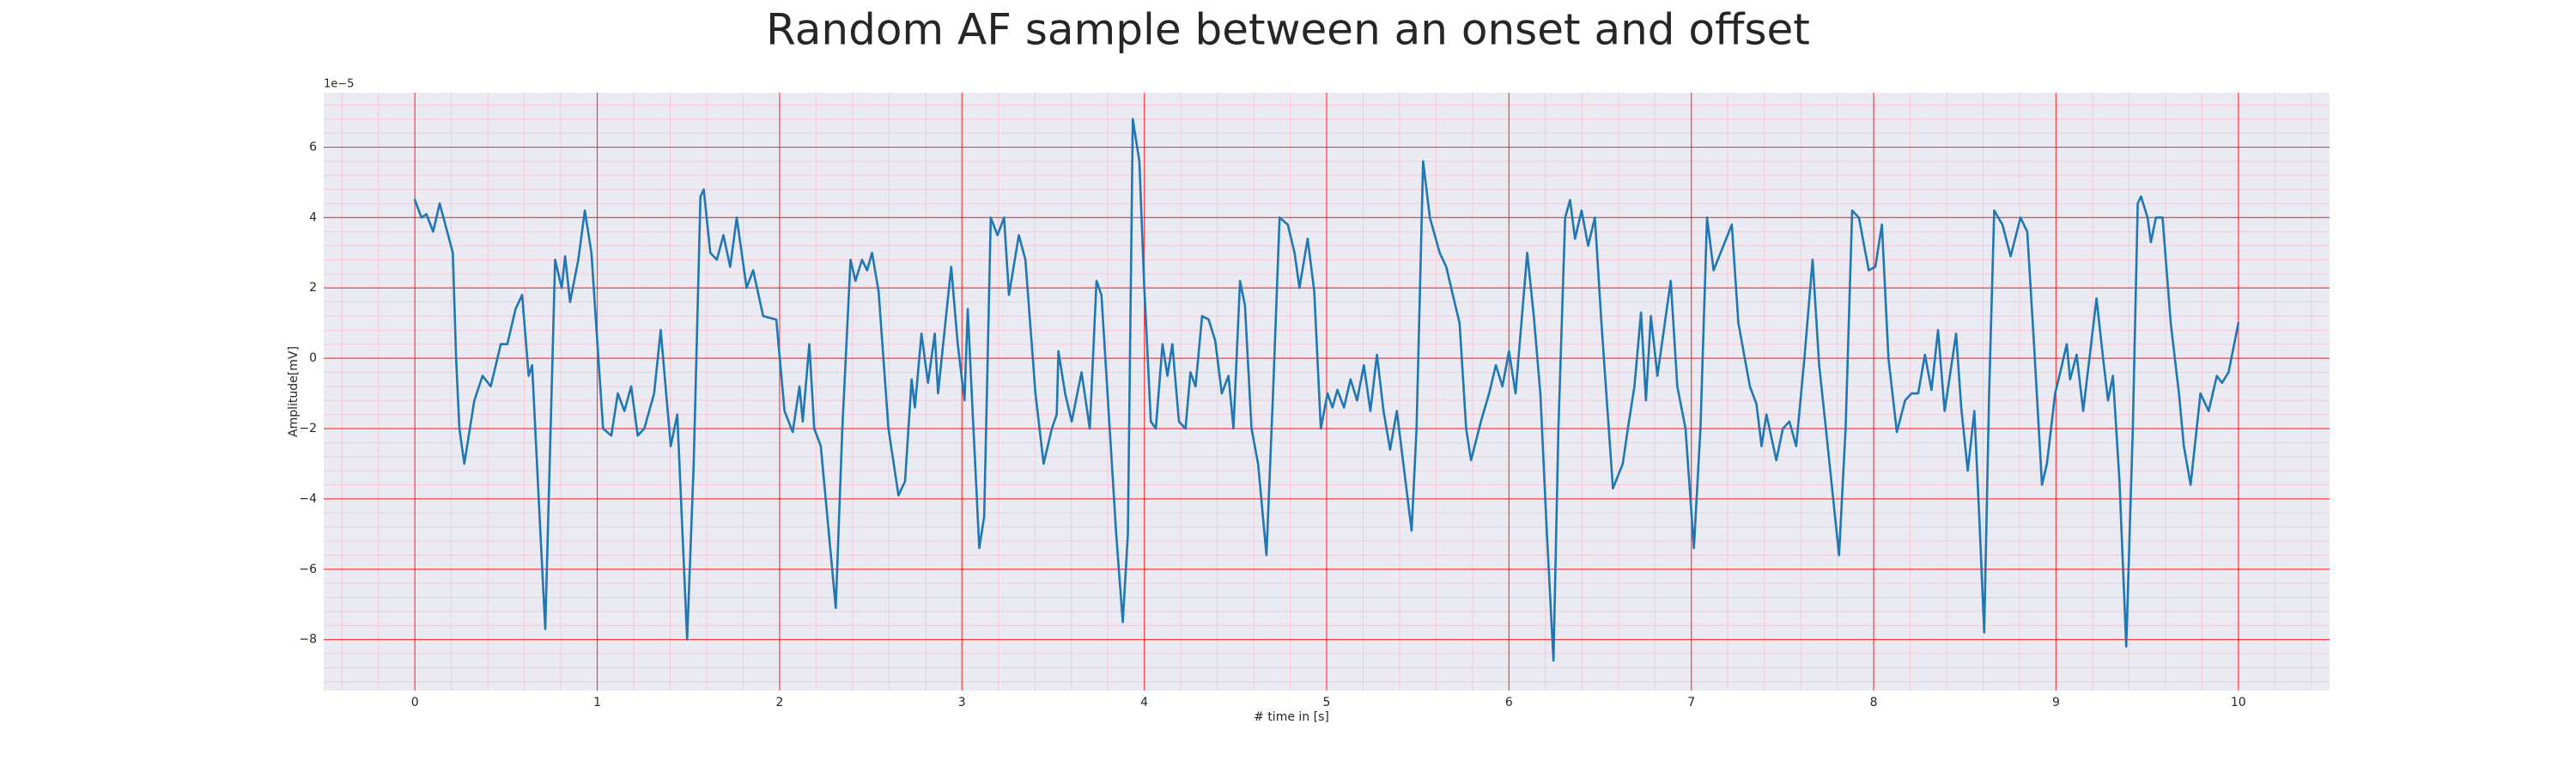  What do you see at coordinates (2238, 702) in the screenshot?
I see `x-tick-label: 10` at bounding box center [2238, 702].